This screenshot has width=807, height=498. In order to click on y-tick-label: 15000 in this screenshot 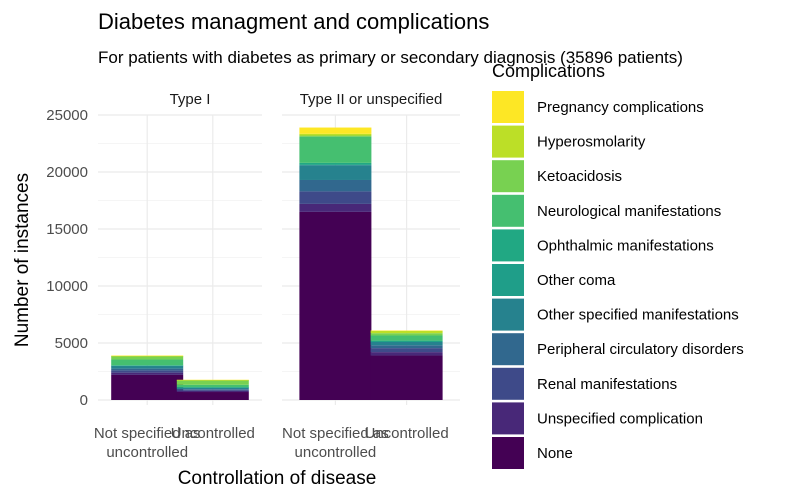, I will do `click(67, 229)`.